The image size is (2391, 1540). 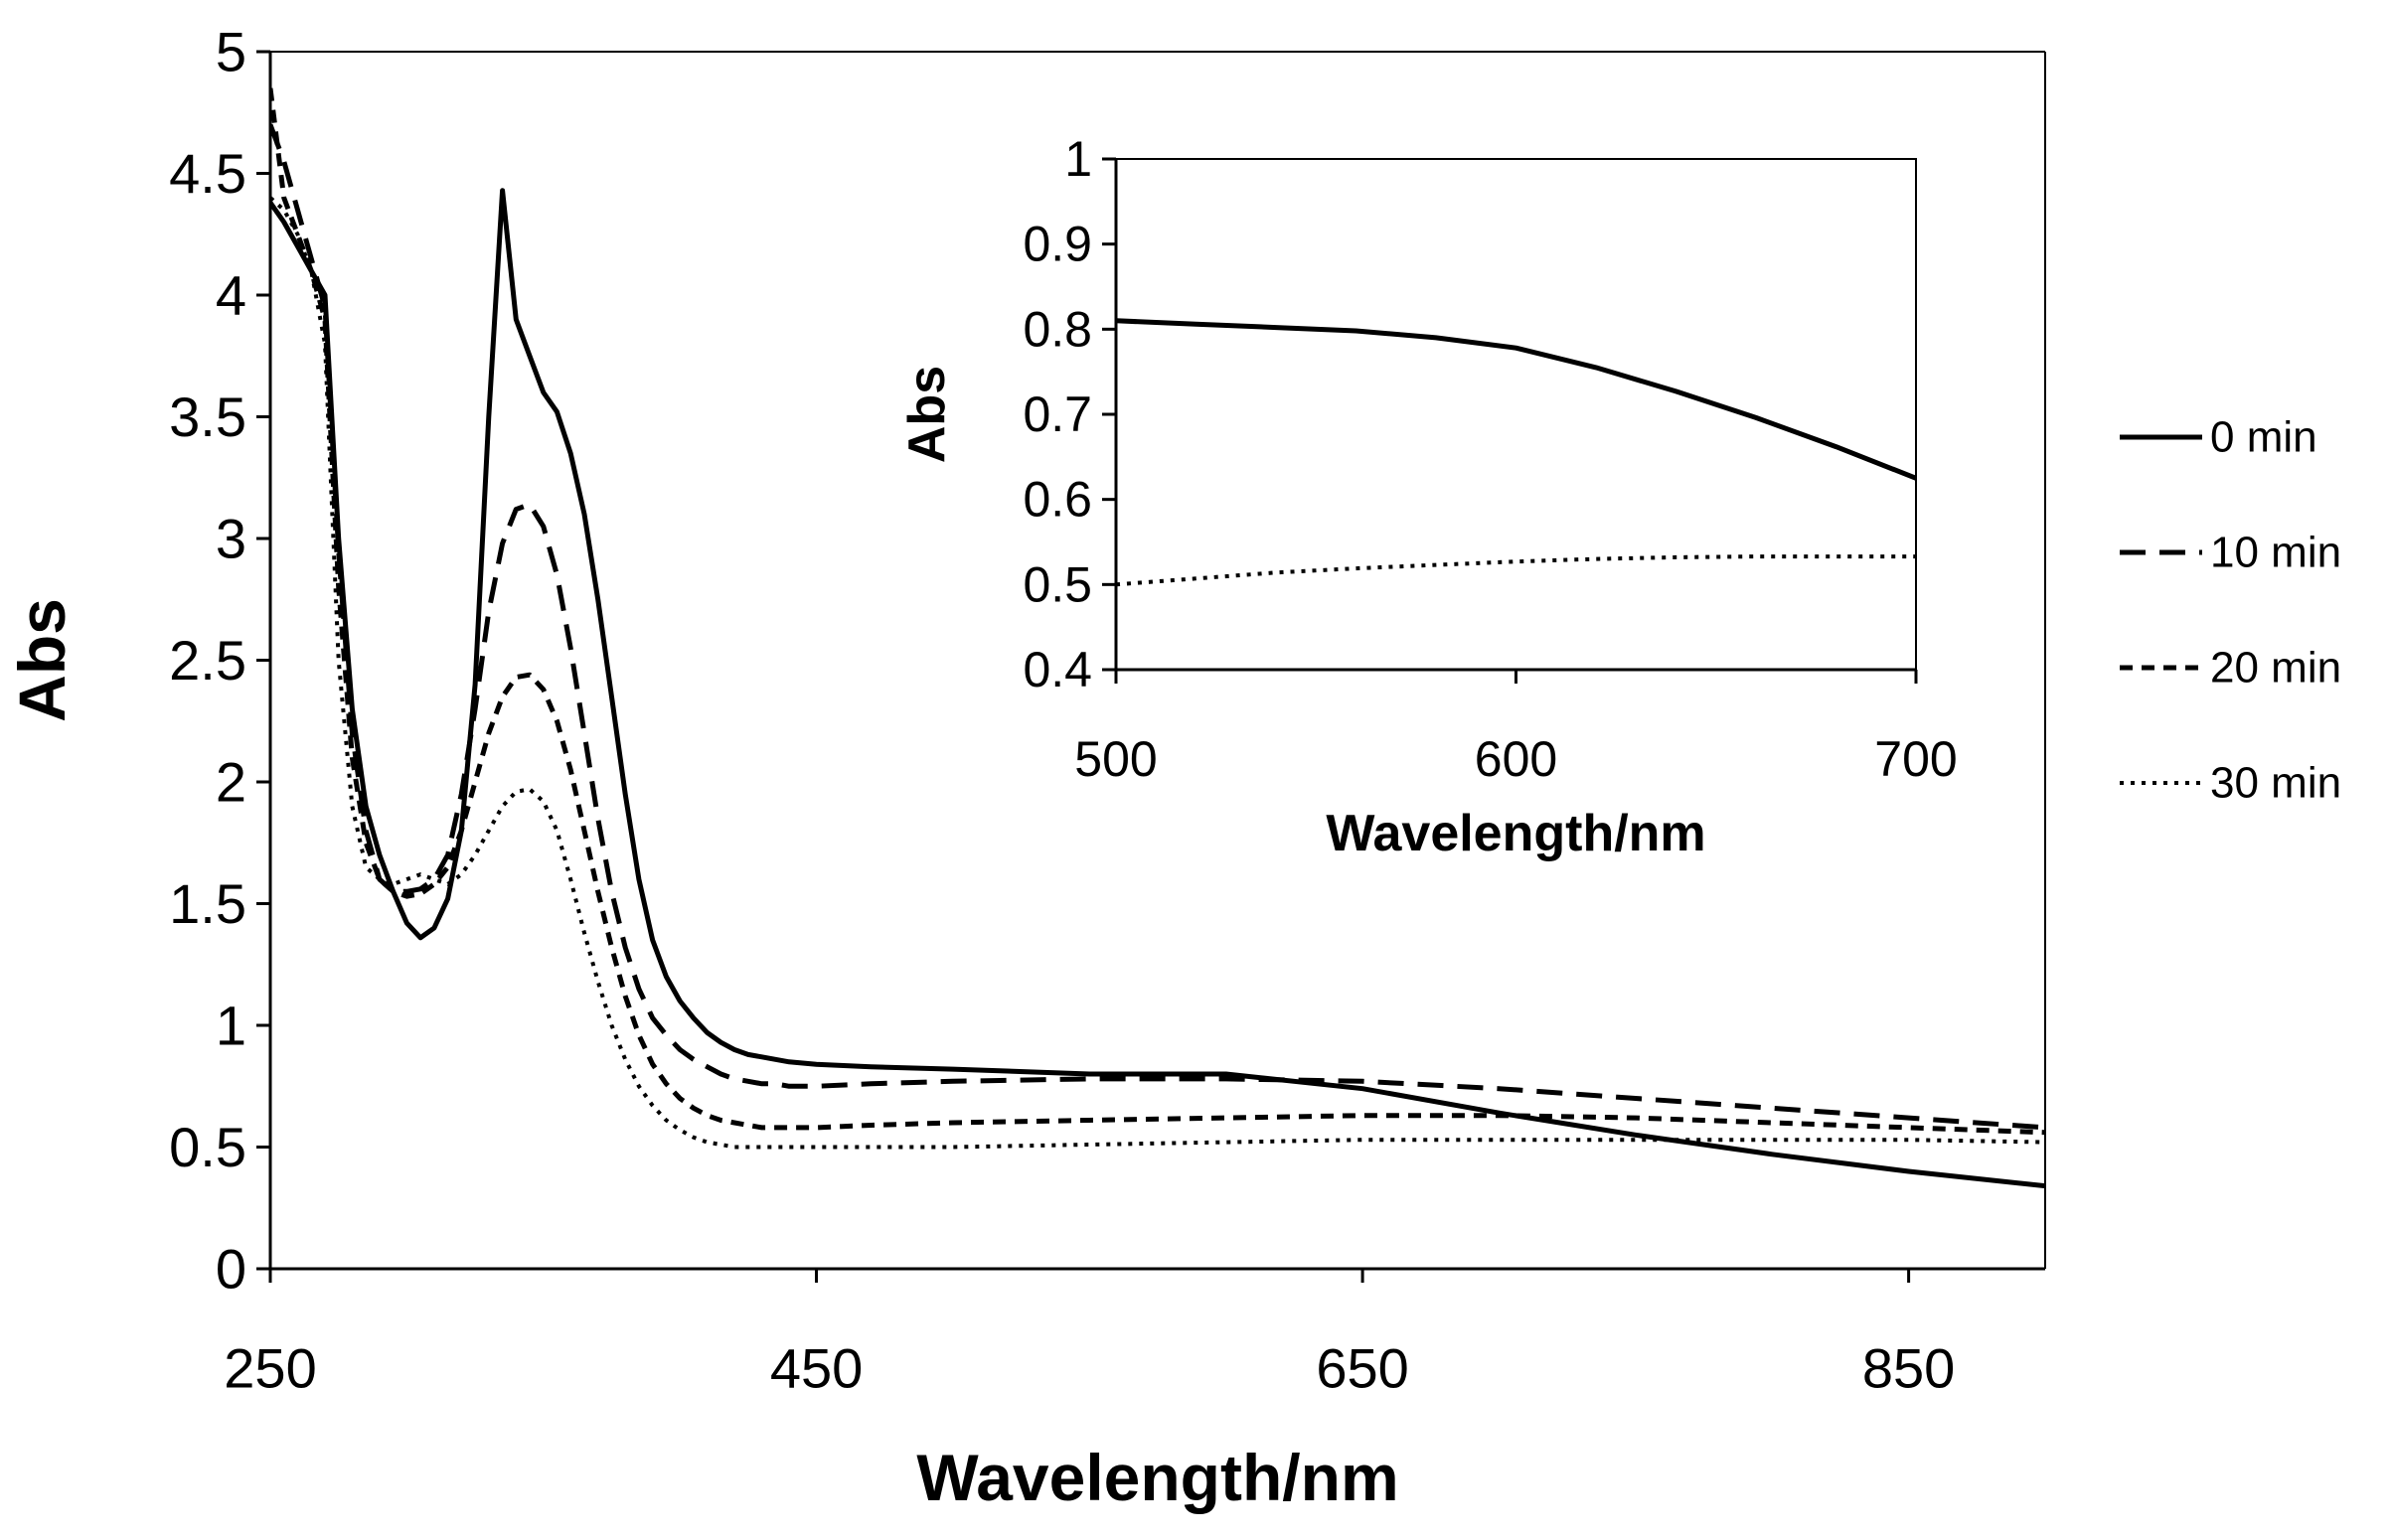 I want to click on x-tick-label: 500, so click(x=1115, y=759).